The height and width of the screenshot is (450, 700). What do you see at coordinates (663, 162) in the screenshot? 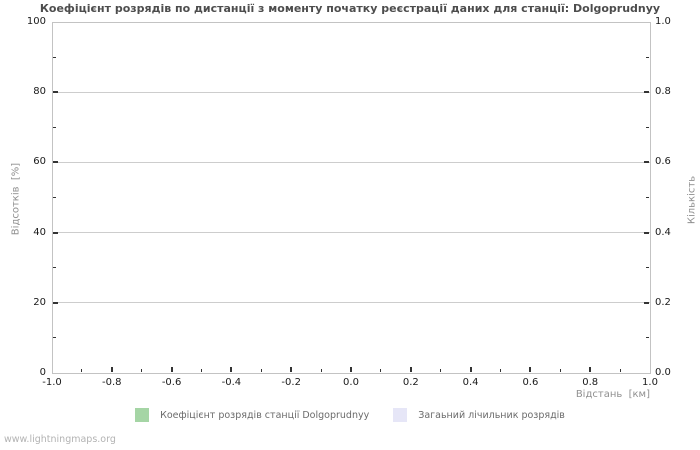
I see `y-tick-label-right: 0.6` at bounding box center [663, 162].